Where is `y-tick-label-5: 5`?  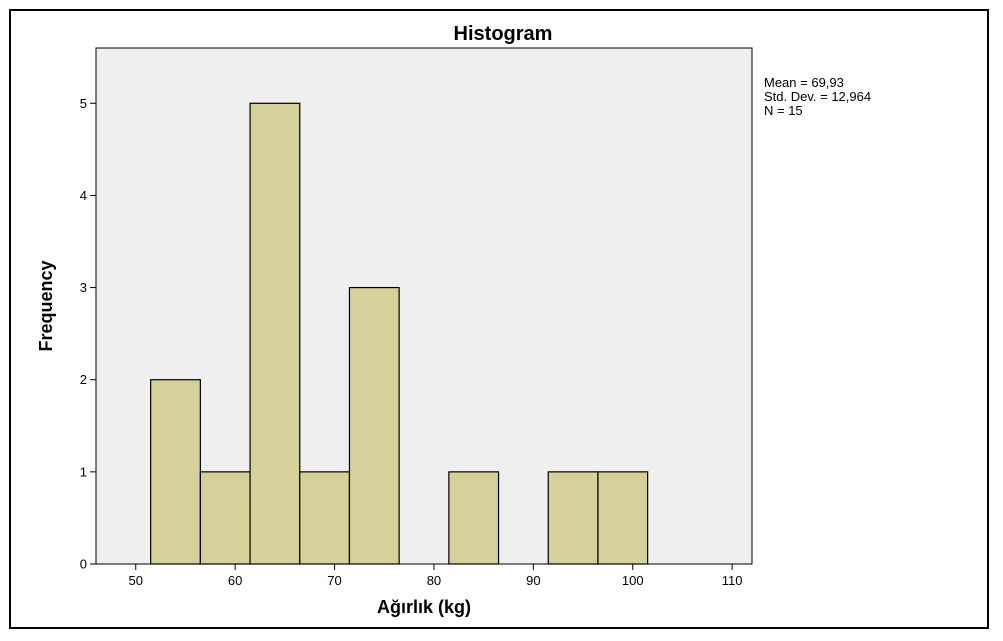
y-tick-label-5: 5 is located at coordinates (83, 103).